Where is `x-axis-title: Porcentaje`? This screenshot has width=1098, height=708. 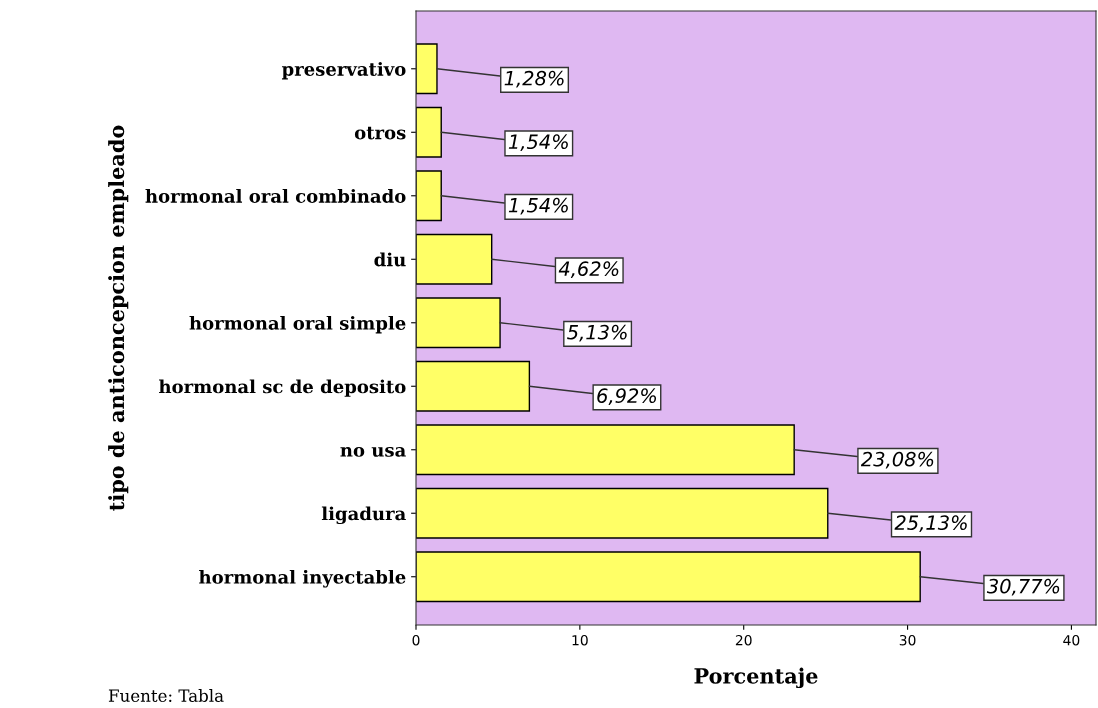 x-axis-title: Porcentaje is located at coordinates (756, 678).